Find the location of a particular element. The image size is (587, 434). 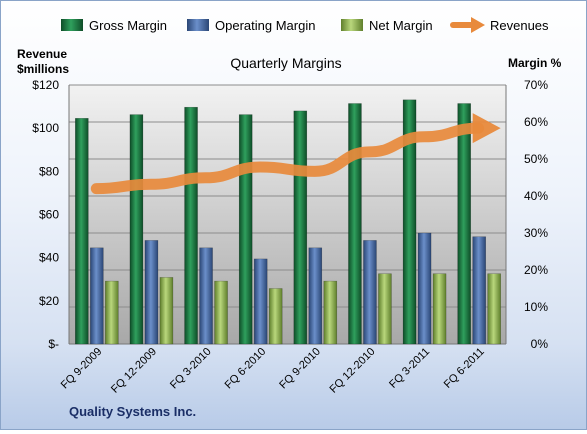

chart-title: Quarterly Margins is located at coordinates (285, 63).